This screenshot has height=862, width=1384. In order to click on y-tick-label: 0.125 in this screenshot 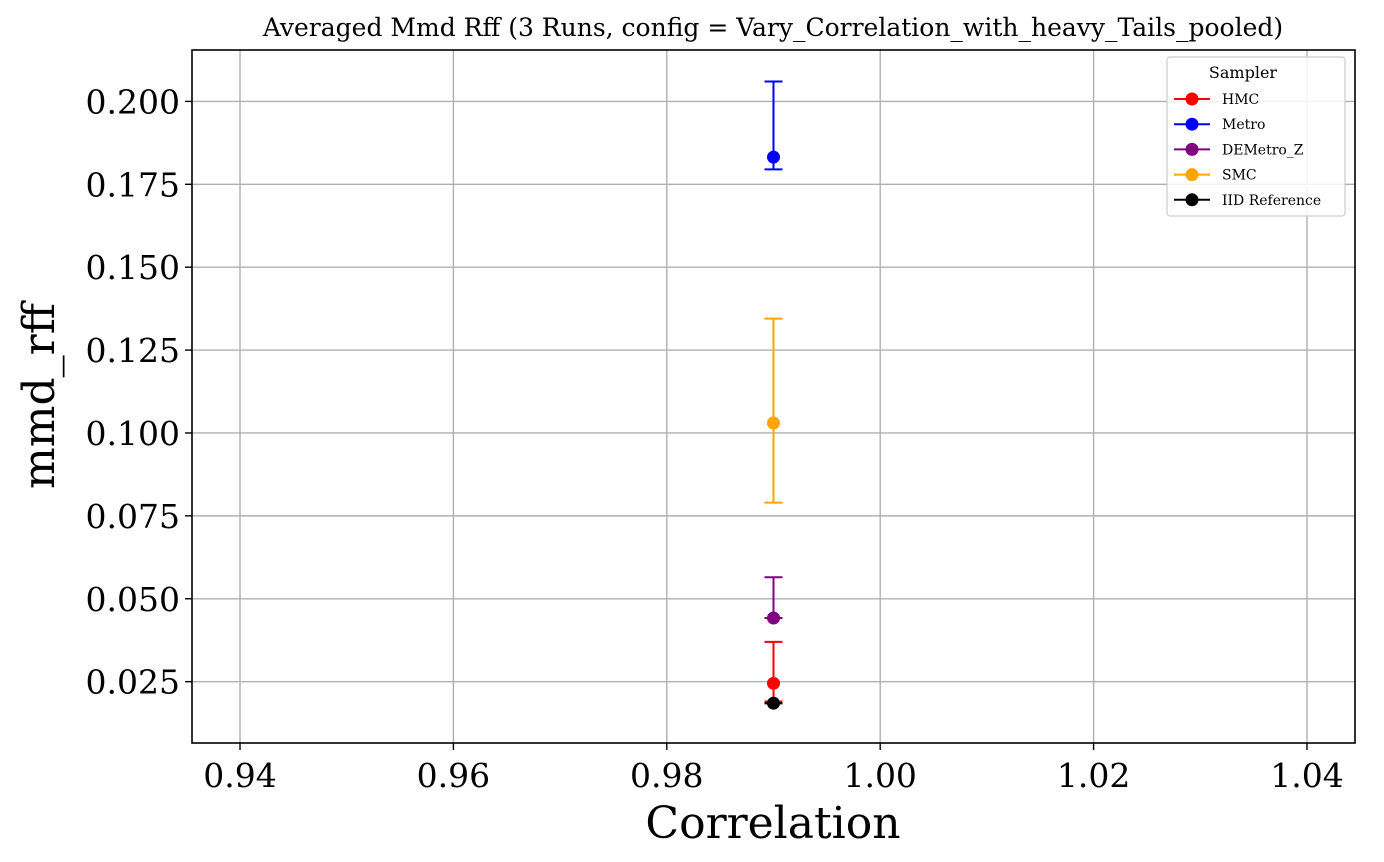, I will do `click(133, 350)`.